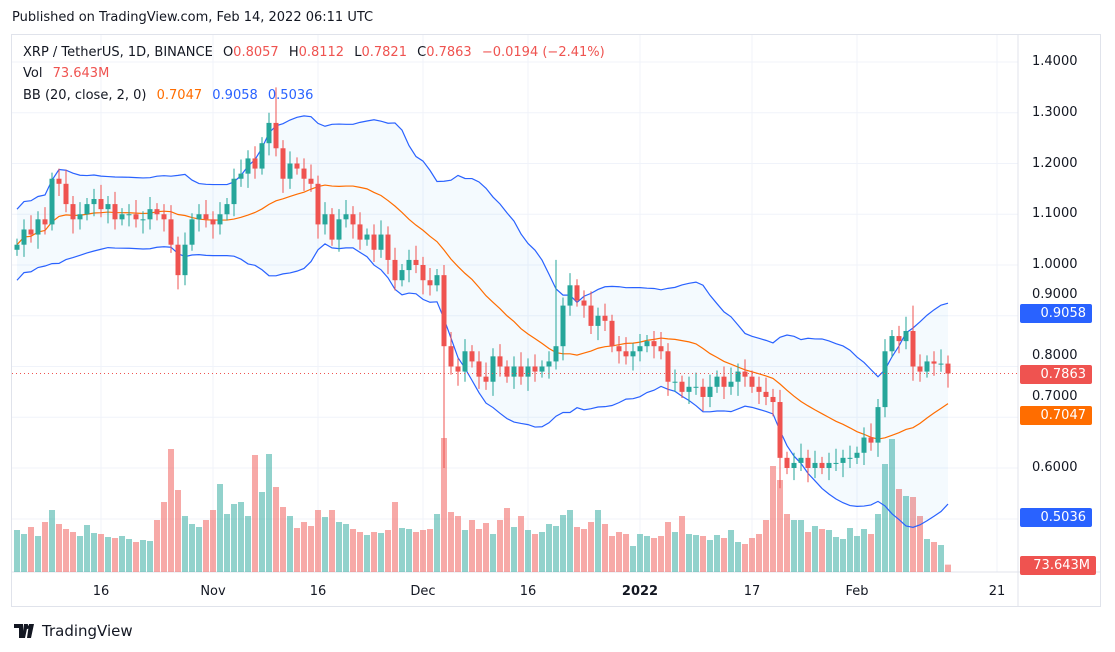  I want to click on price-tick: 0.8000, so click(1055, 355).